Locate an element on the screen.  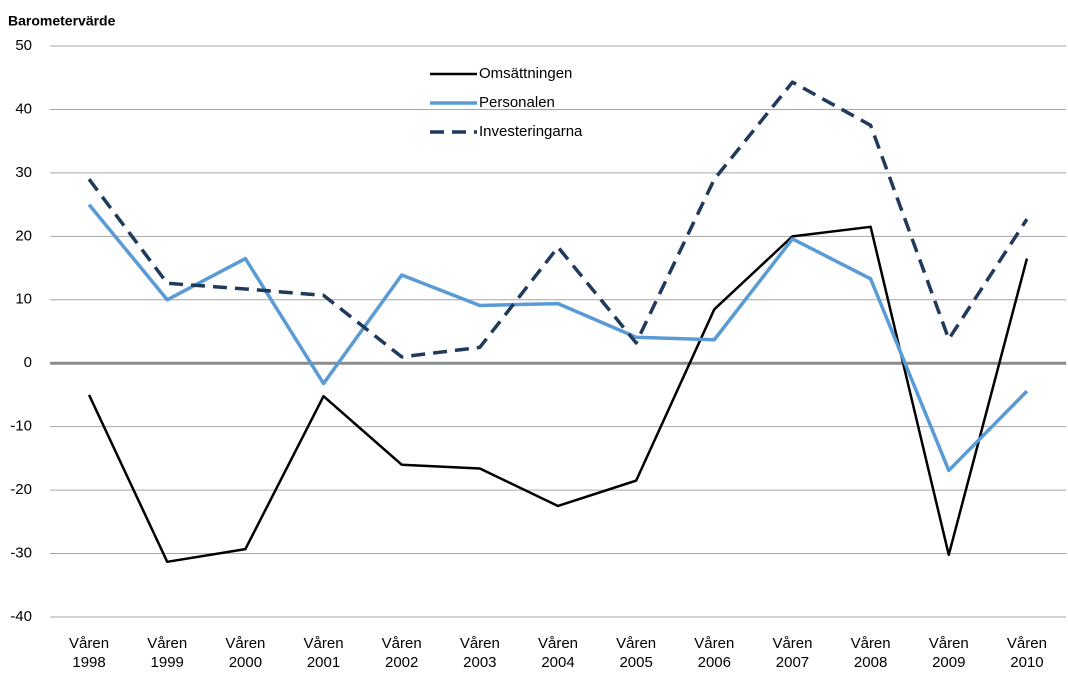
x-tick-label: Våren 1998 is located at coordinates (89, 653).